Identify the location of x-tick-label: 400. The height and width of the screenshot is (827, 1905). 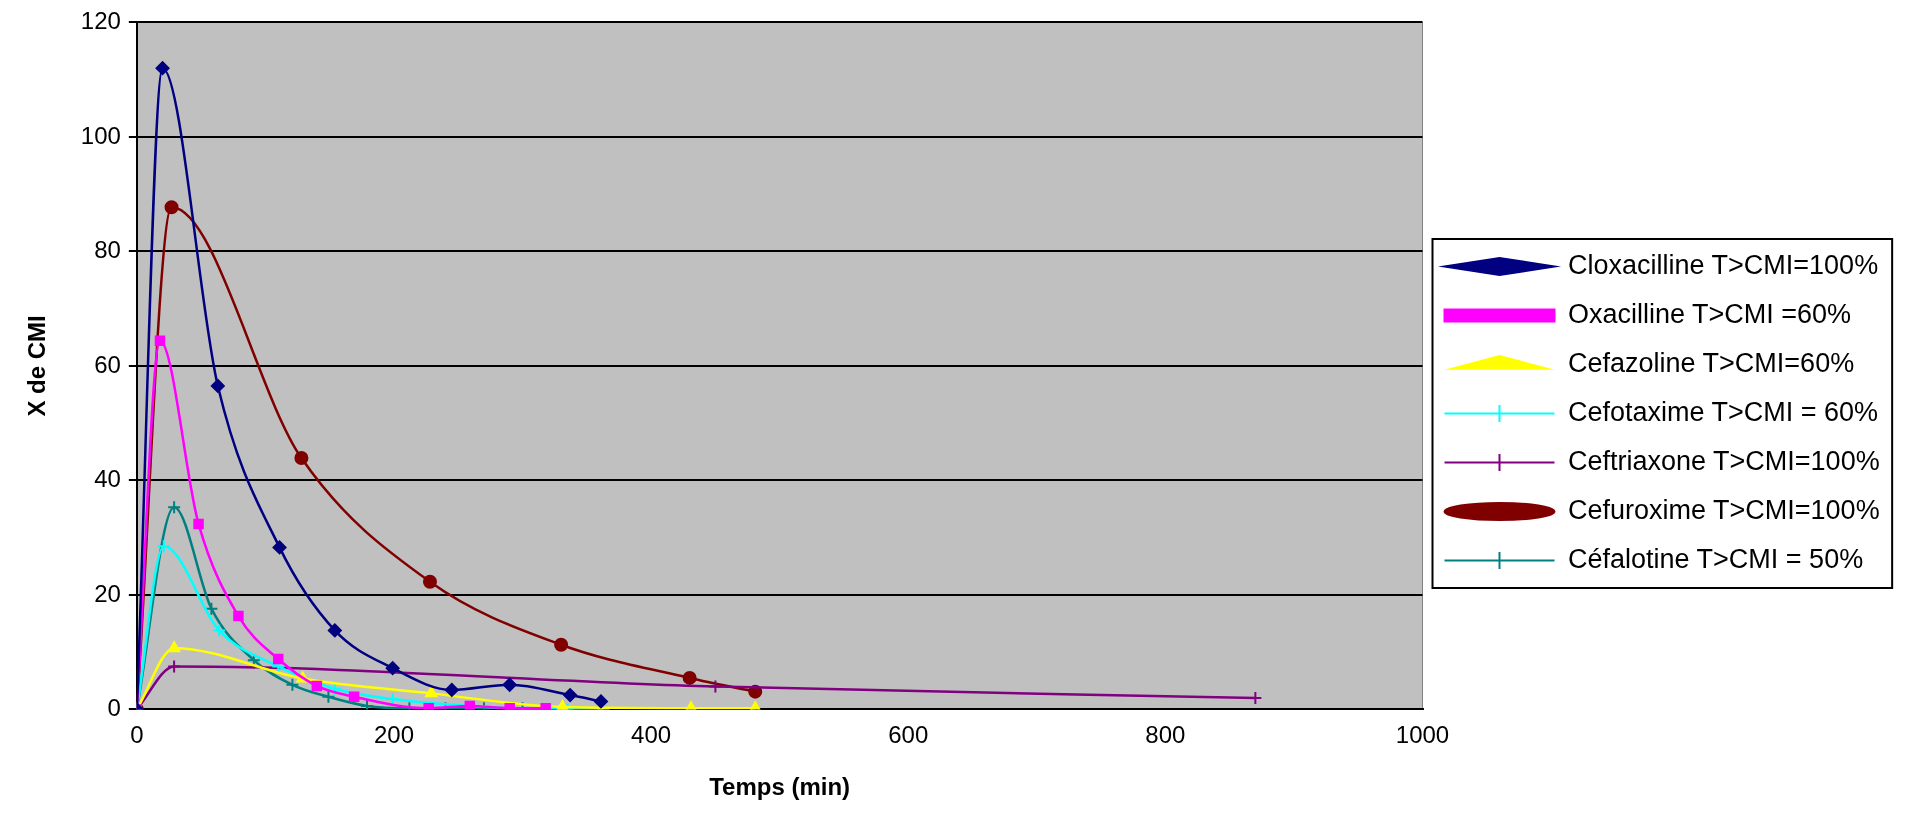
(651, 735).